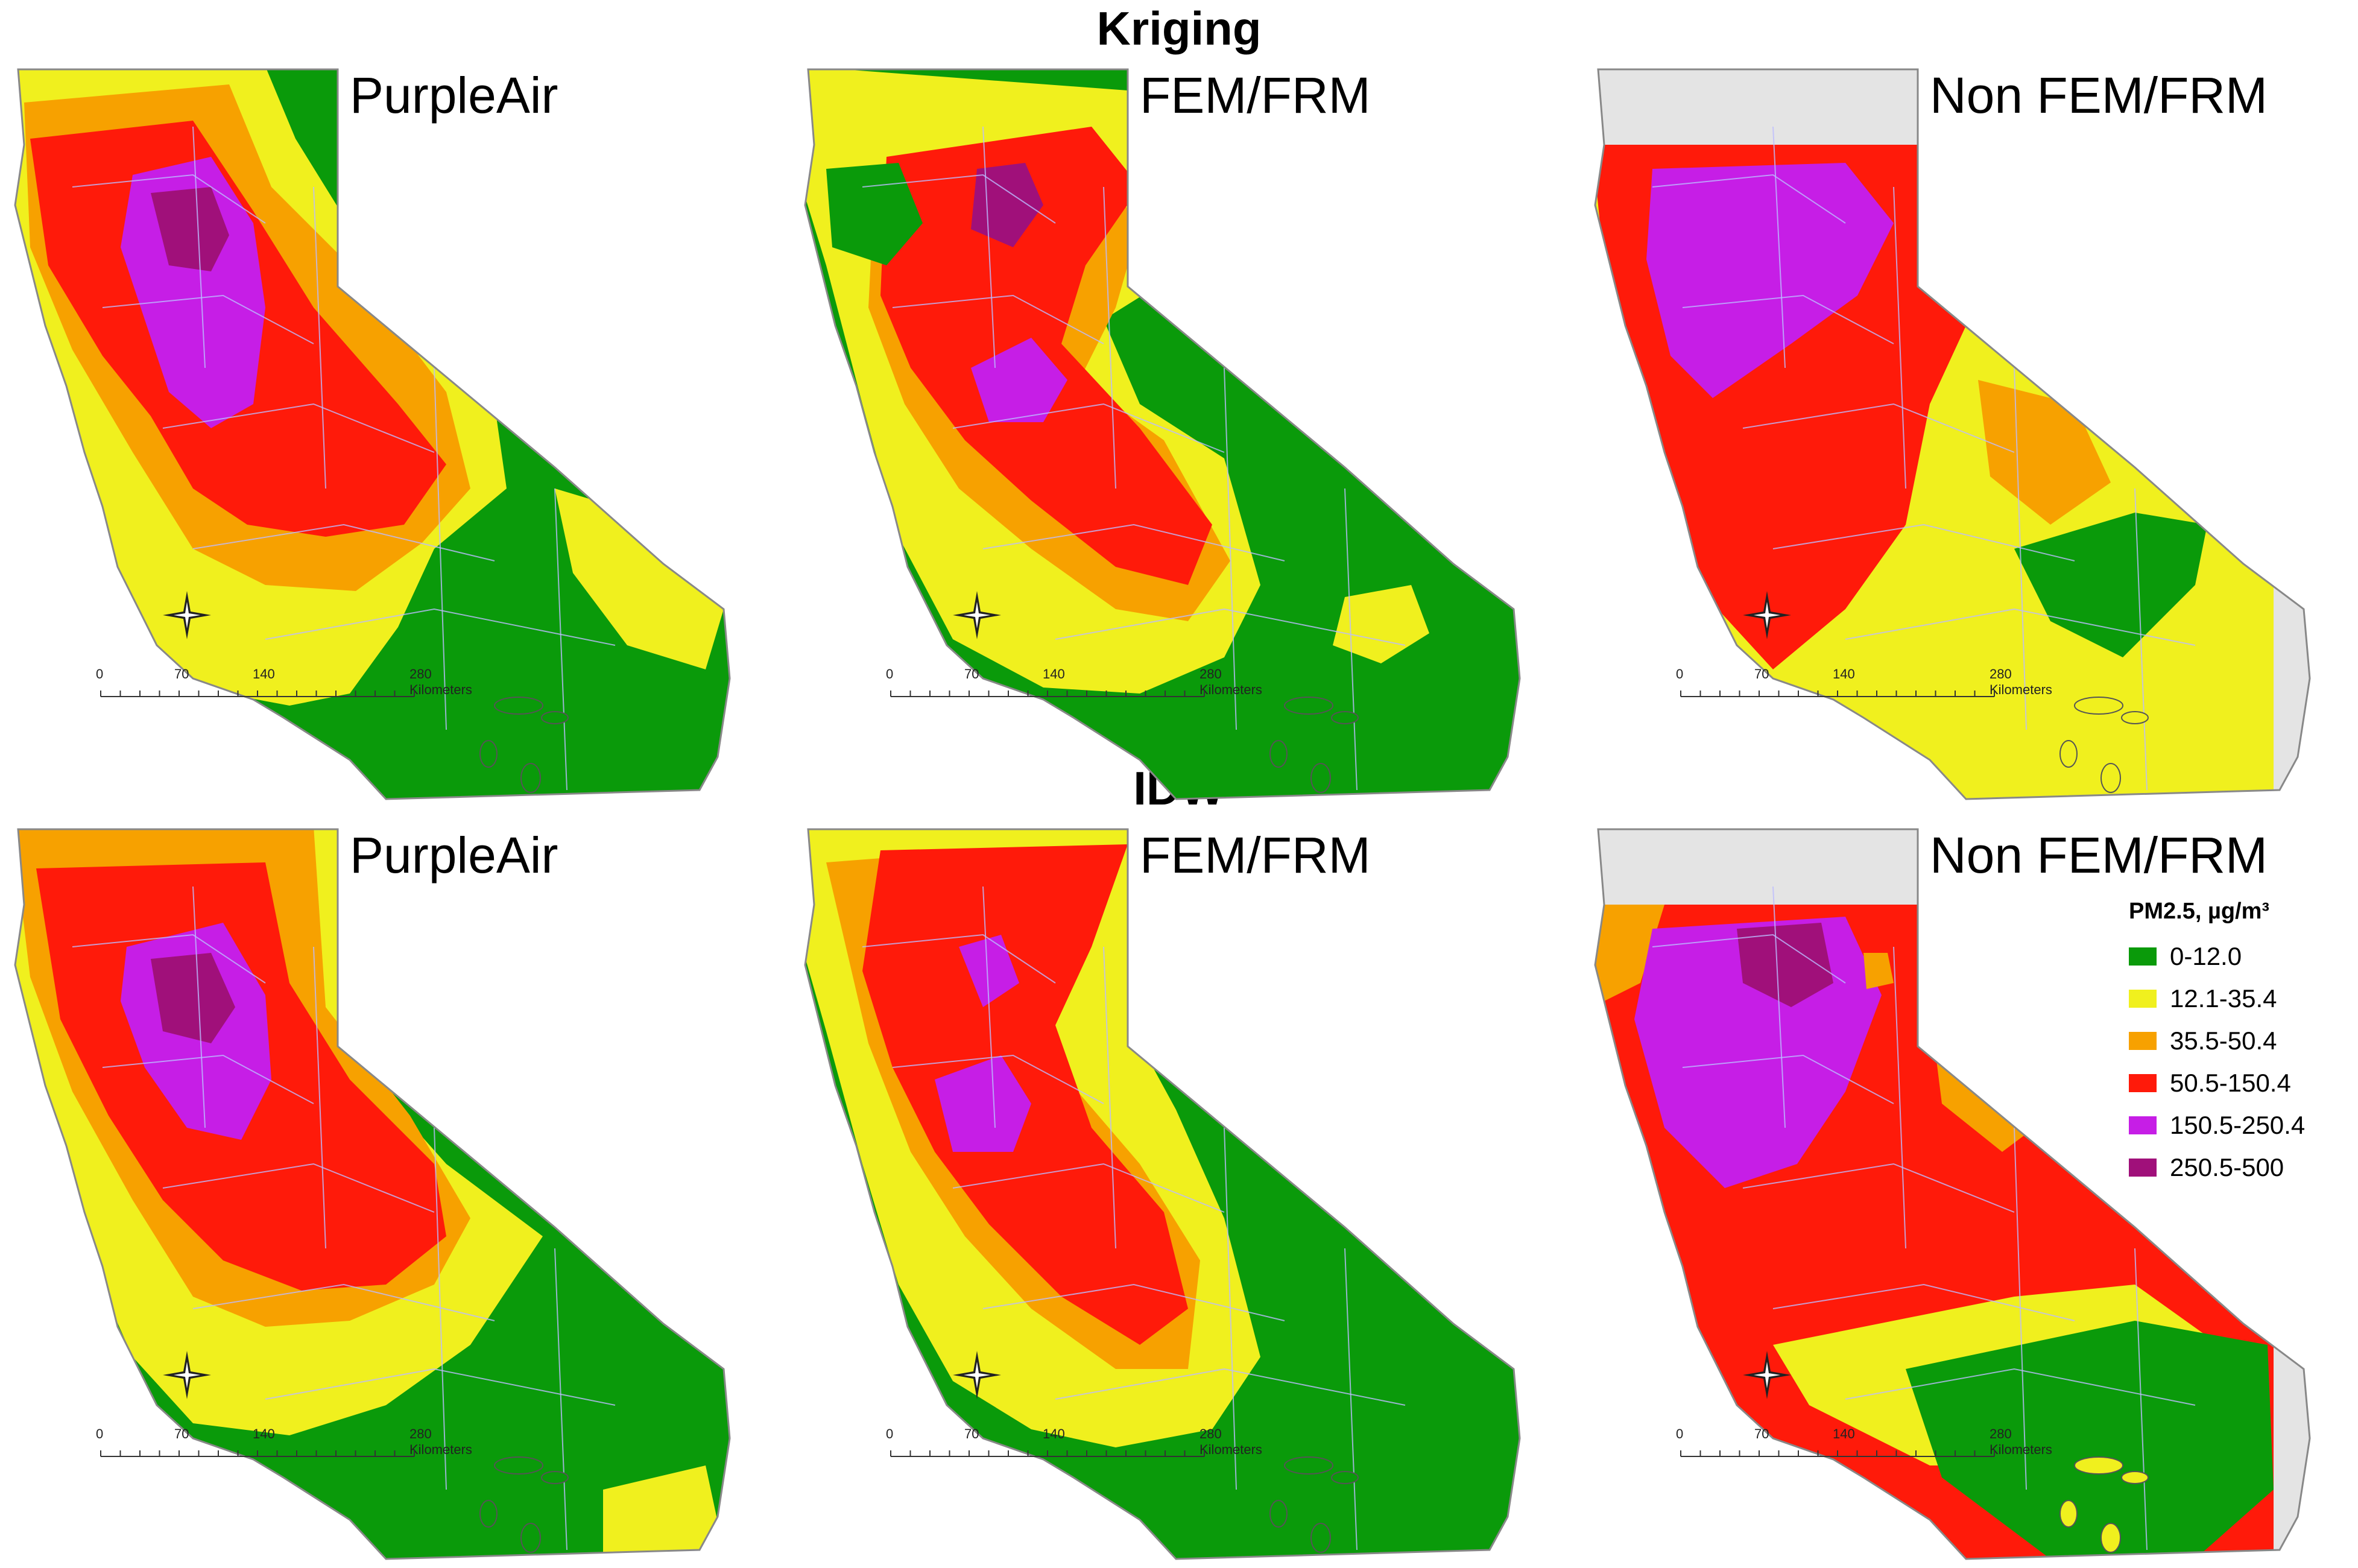 This screenshot has width=2358, height=1568. I want to click on panel-label: Non FEM/FRM, so click(2099, 95).